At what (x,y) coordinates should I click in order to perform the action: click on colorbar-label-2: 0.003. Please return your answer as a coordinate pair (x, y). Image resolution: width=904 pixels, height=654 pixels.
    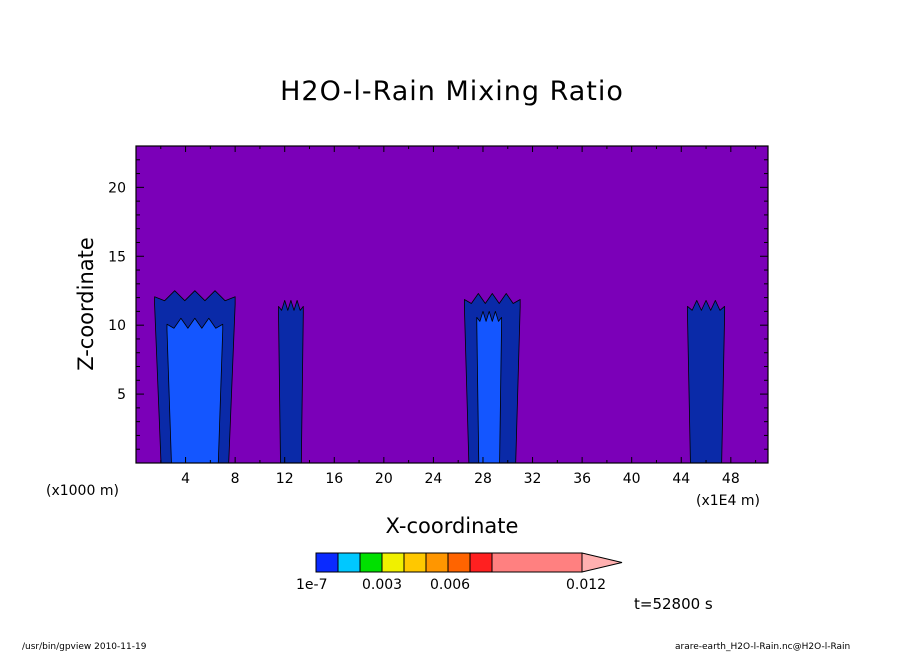
    Looking at the image, I should click on (382, 585).